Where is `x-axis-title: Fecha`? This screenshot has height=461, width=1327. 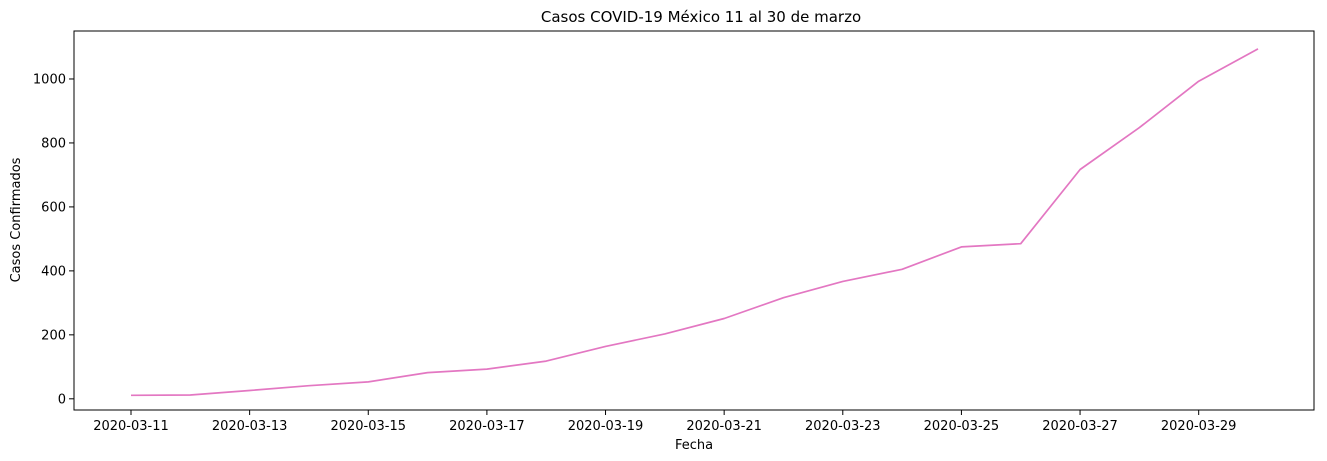 x-axis-title: Fecha is located at coordinates (694, 445).